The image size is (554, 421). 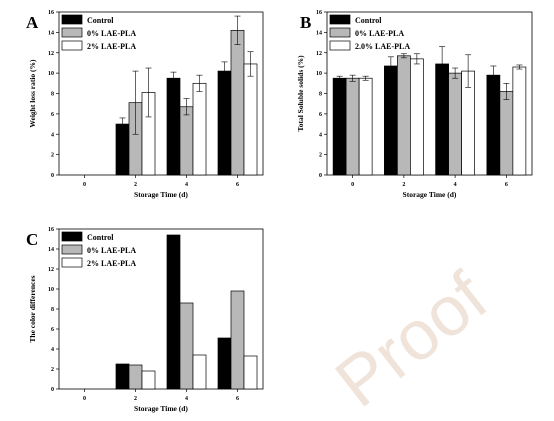 I want to click on panel-a-y-tick-label: 4, so click(x=52, y=135).